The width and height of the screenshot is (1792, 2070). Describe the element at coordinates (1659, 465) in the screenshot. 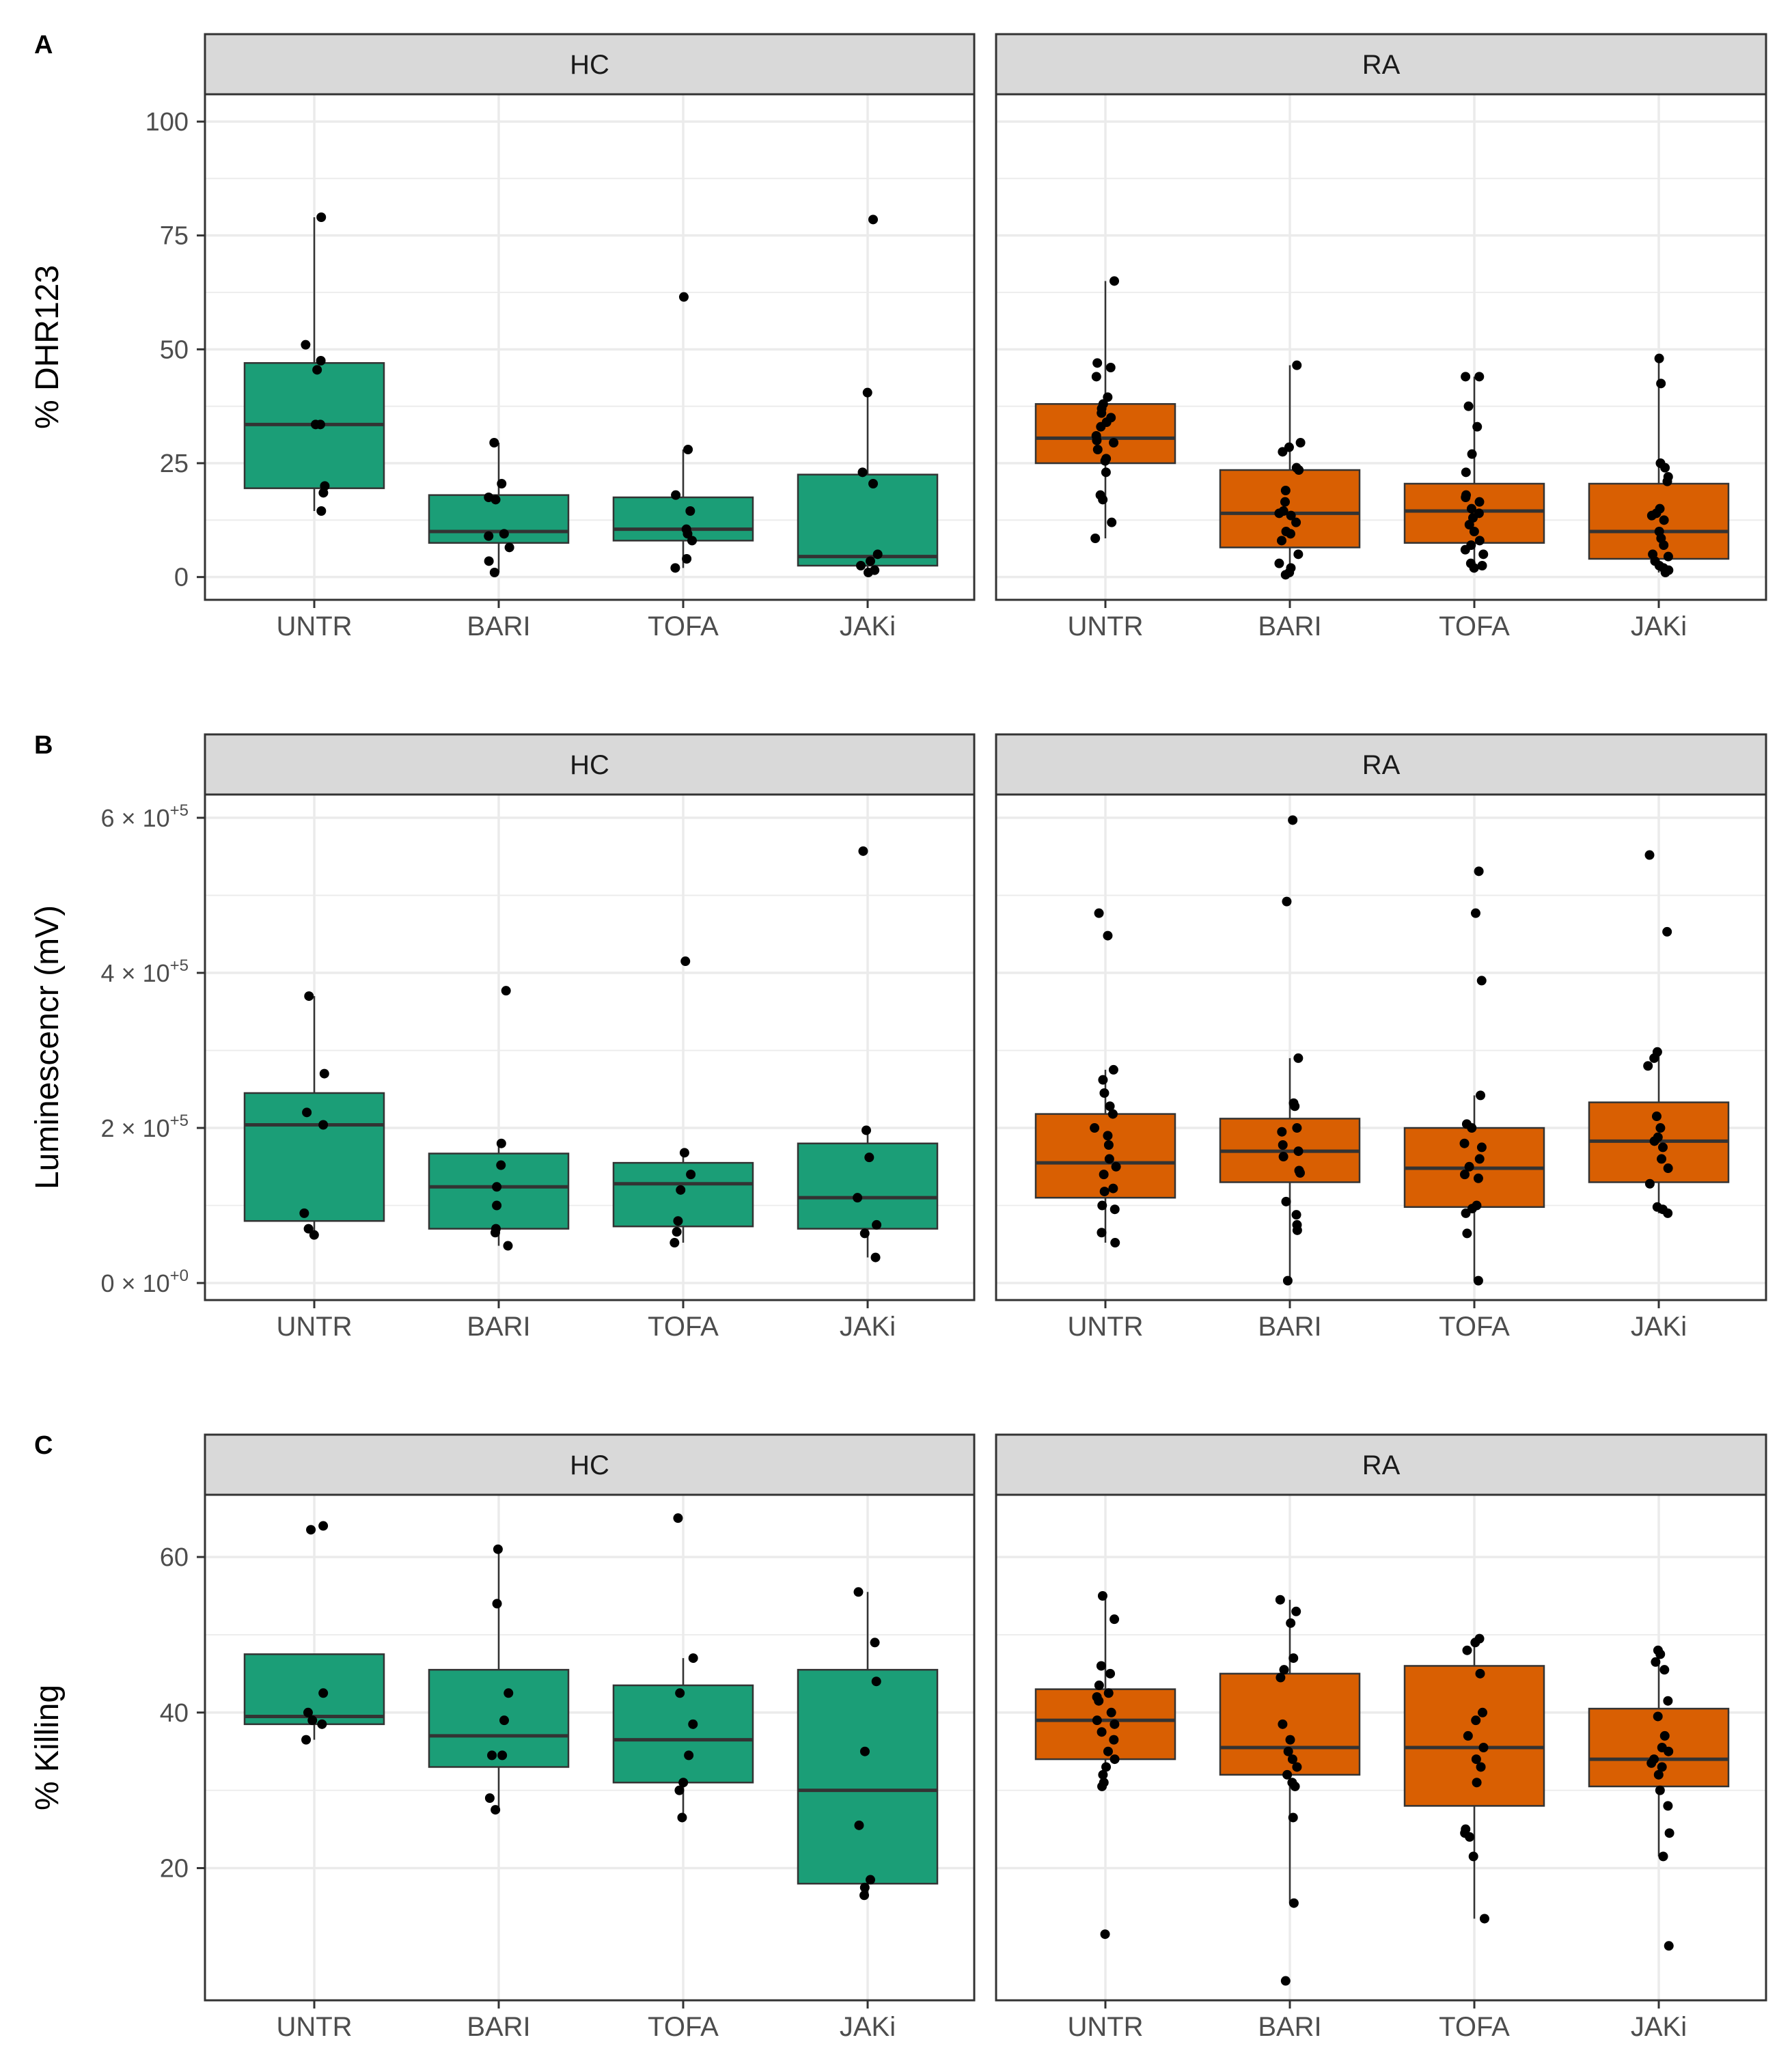

I see `box-jaki` at that location.